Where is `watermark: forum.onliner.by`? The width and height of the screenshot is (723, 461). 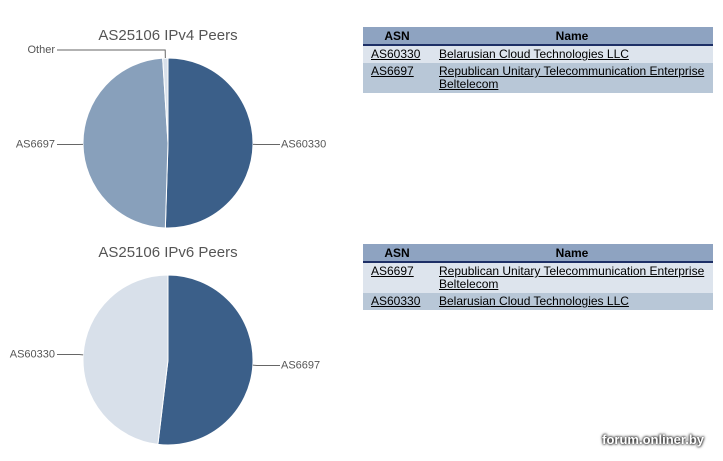 watermark: forum.onliner.by is located at coordinates (653, 439).